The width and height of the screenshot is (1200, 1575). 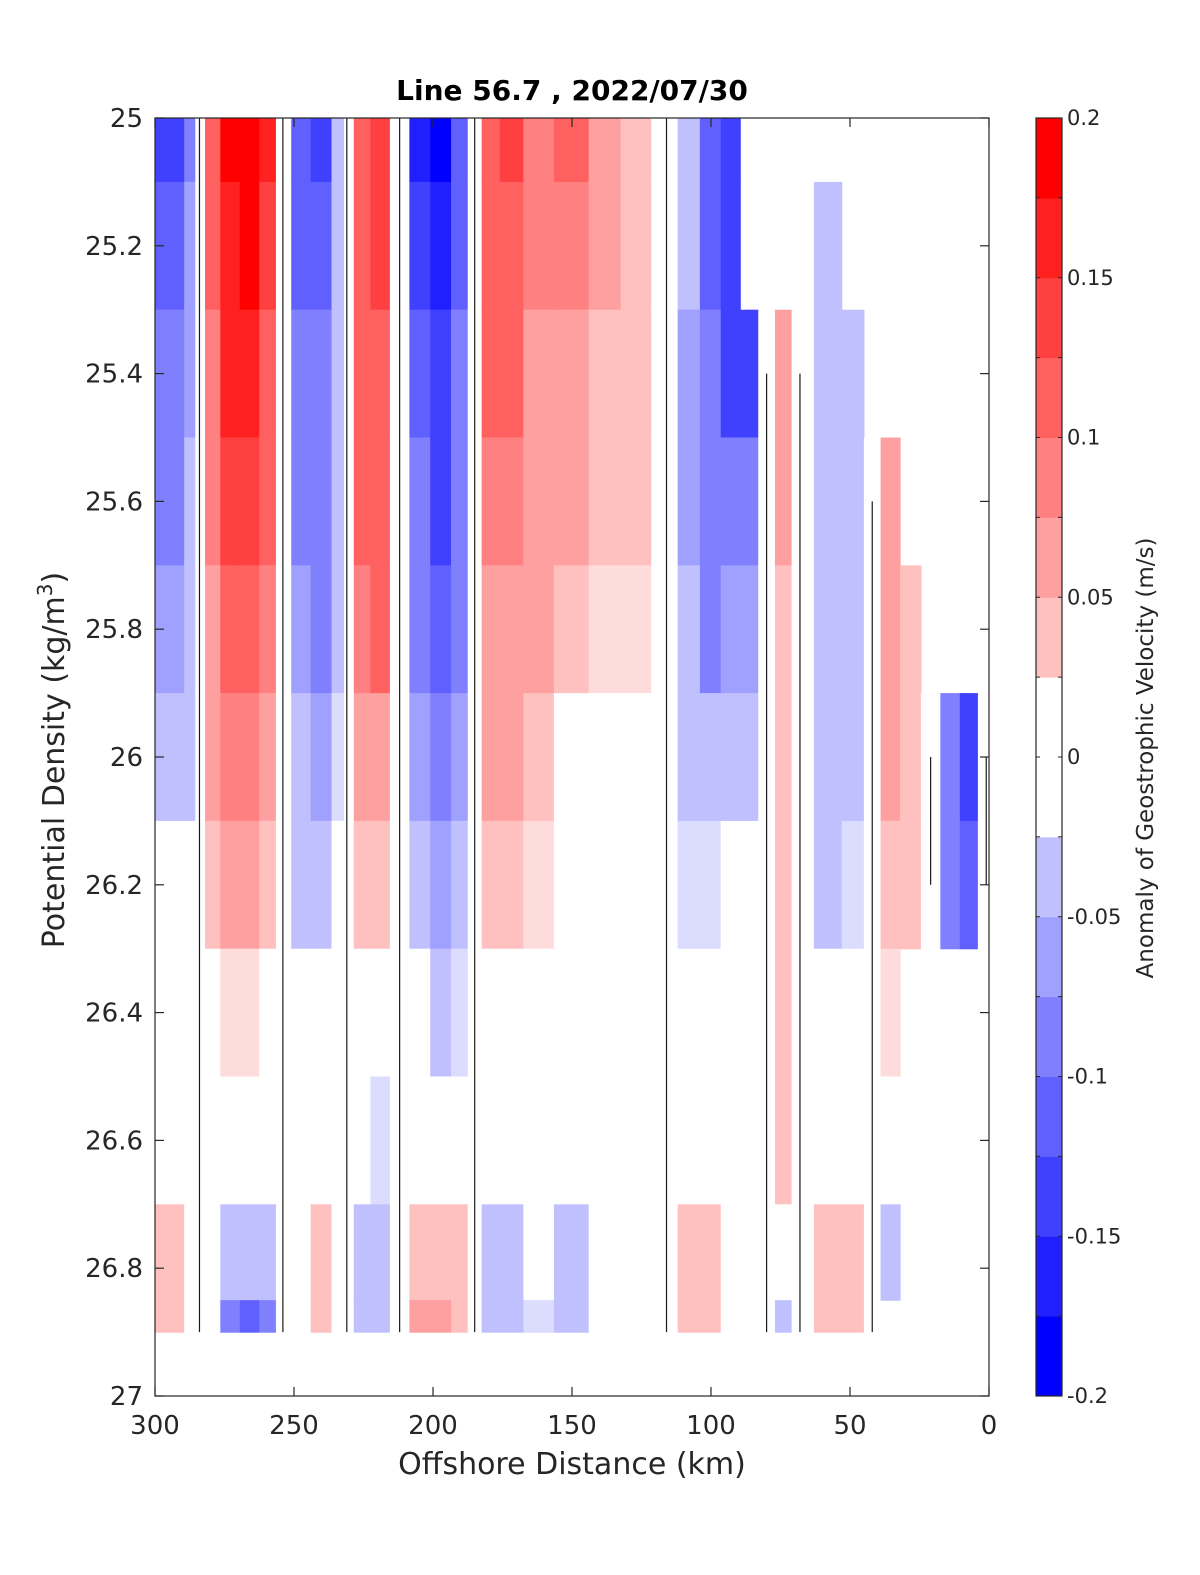 I want to click on y-axis-label-main: Potential Density (kg/m, so click(x=54, y=772).